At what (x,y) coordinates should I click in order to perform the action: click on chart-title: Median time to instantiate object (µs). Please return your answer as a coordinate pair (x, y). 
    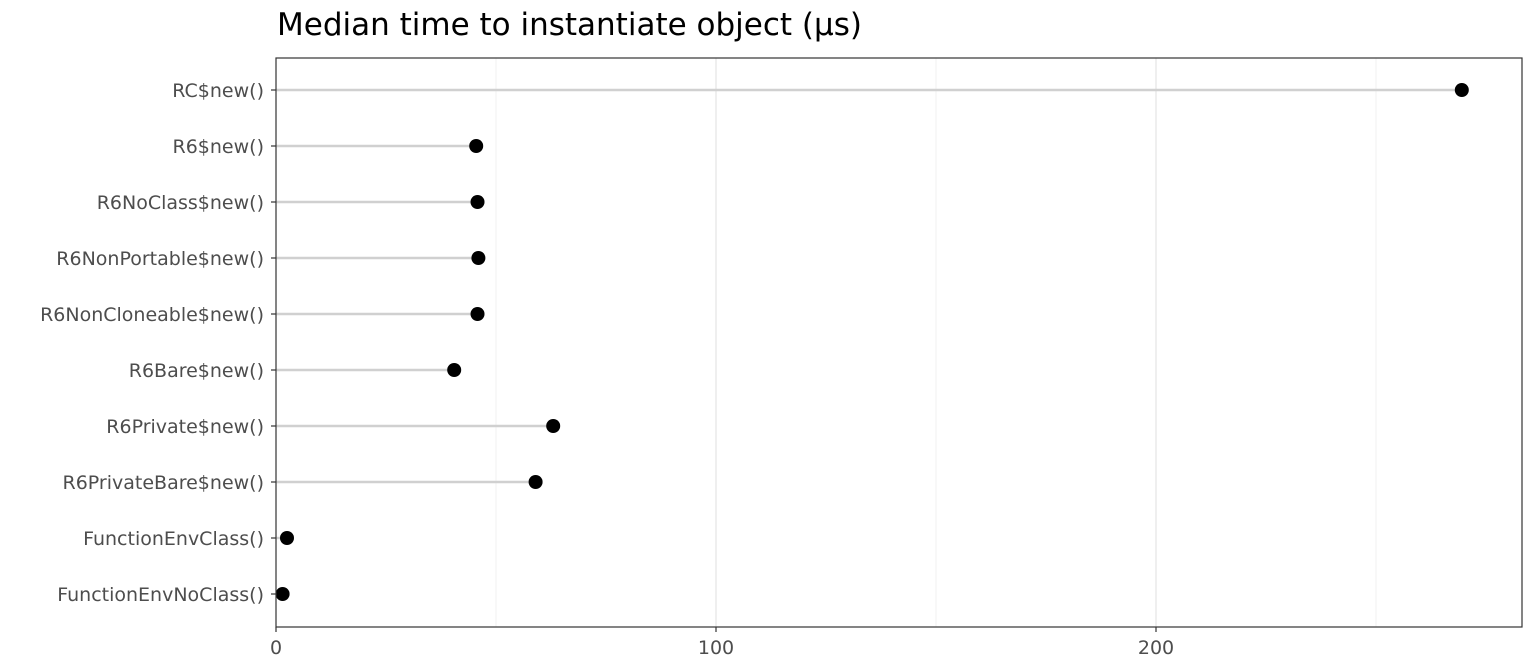
    Looking at the image, I should click on (569, 25).